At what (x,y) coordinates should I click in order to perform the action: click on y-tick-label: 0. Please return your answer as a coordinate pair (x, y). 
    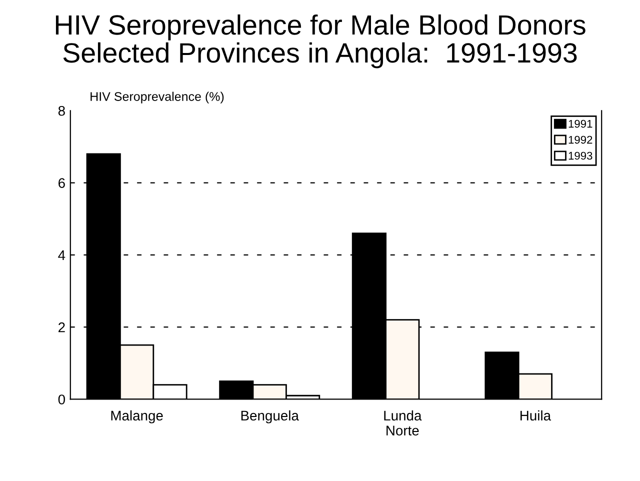
    Looking at the image, I should click on (61, 399).